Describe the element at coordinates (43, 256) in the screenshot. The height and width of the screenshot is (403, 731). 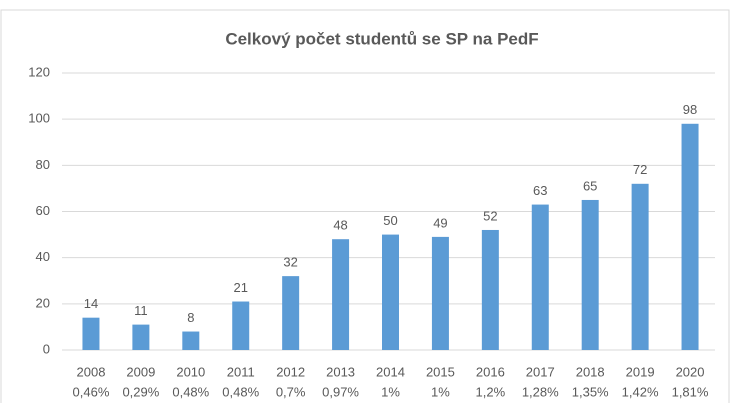
I see `y-tick-label: 40` at that location.